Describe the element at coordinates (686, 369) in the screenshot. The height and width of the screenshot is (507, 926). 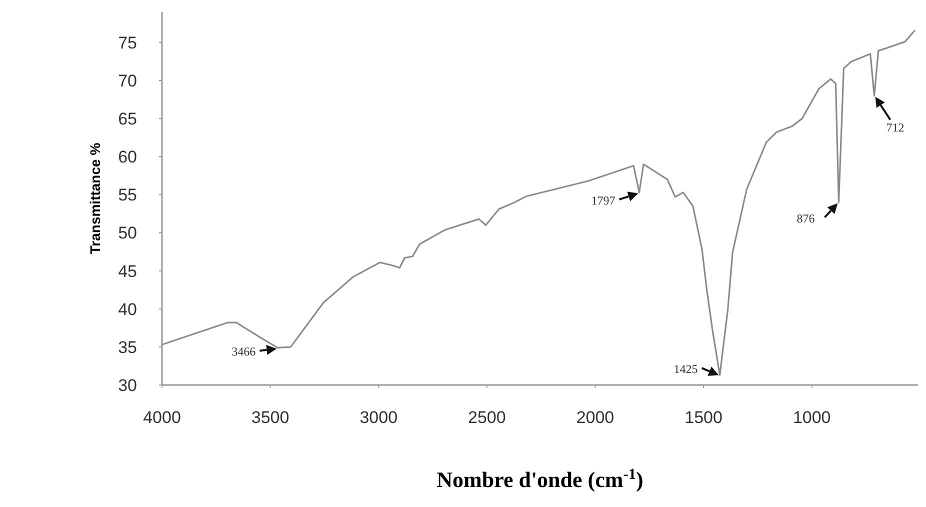
I see `annotation: 1425` at that location.